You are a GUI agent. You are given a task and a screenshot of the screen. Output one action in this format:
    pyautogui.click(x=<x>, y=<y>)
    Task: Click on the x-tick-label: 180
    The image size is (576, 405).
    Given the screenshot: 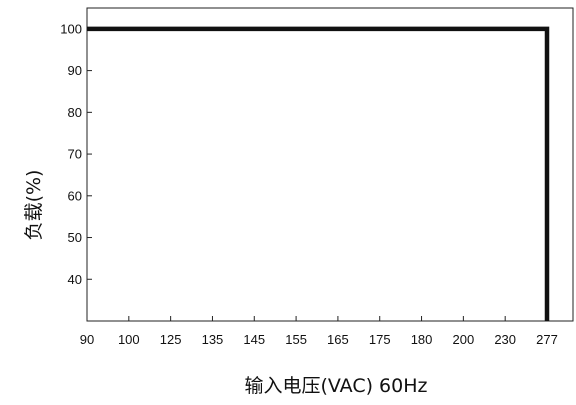 What is the action you would take?
    pyautogui.click(x=422, y=339)
    